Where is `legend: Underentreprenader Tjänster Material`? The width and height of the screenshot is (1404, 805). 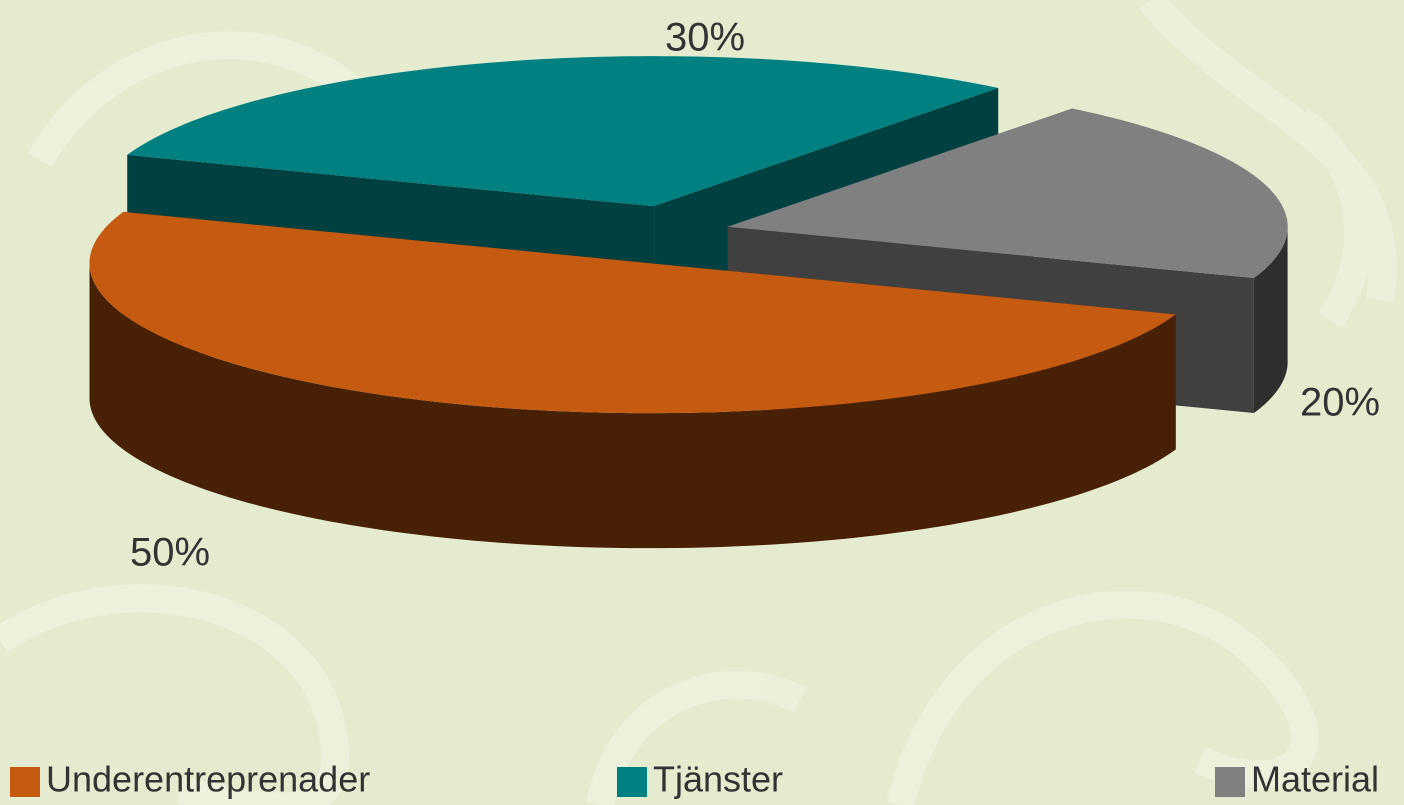 legend: Underentreprenader Tjänster Material is located at coordinates (694, 779).